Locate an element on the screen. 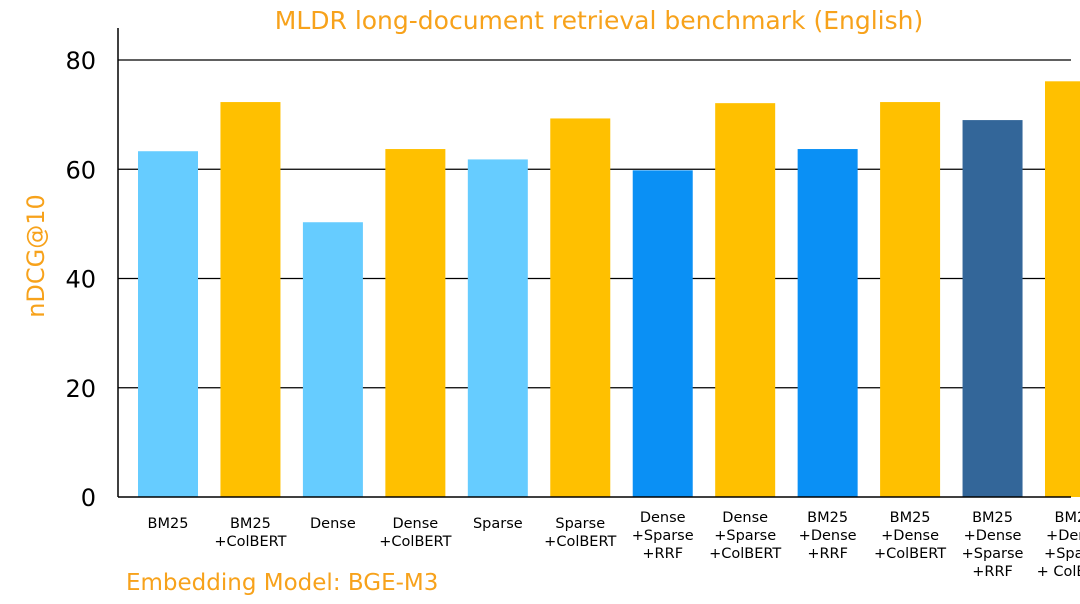  y-tick-labels: 0 20 40 60 80 is located at coordinates (80, 279).